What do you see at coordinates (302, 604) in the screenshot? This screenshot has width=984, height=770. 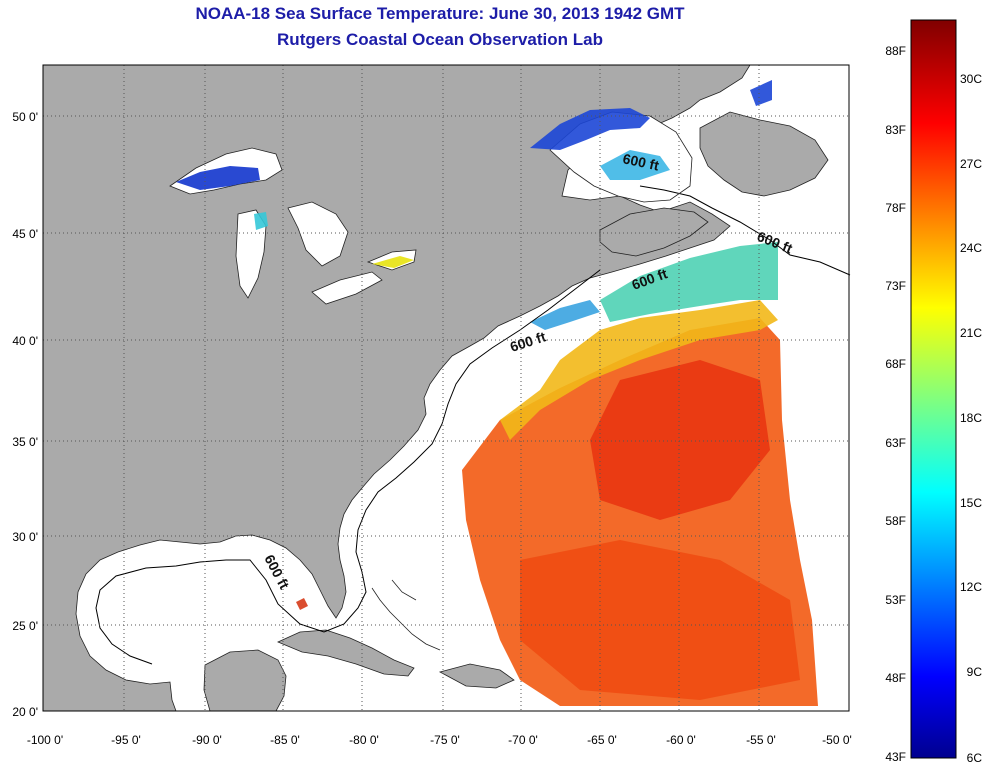 I see `sst-florida-keys` at bounding box center [302, 604].